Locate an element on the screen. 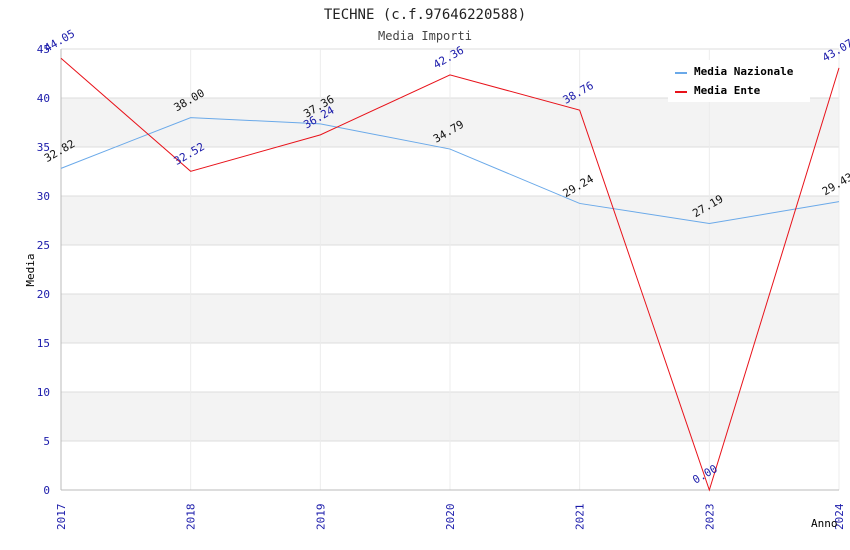 Image resolution: width=850 pixels, height=550 pixels. x-tick-label: 2018 is located at coordinates (191, 517).